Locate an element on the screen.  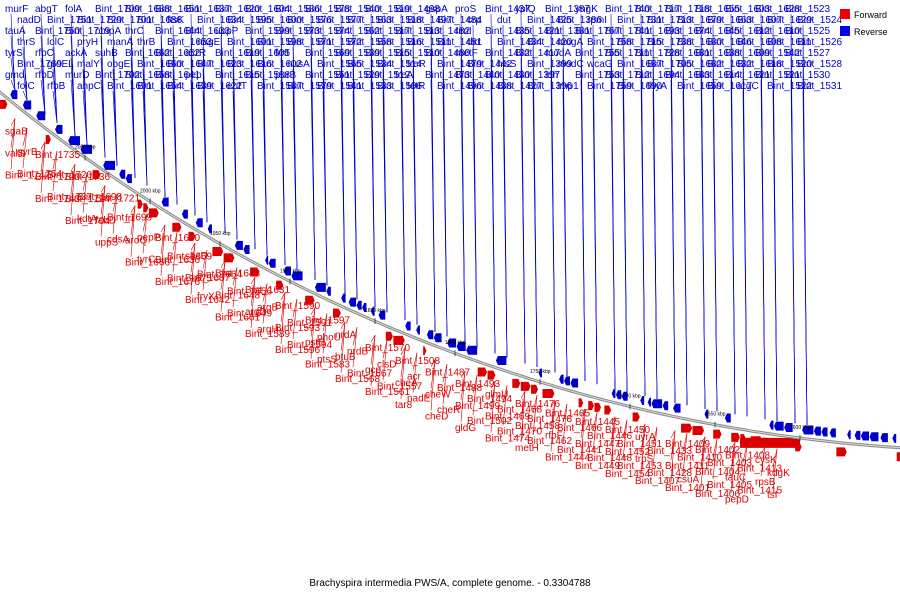
reverse-gene-label: suhB is located at coordinates (106, 53).